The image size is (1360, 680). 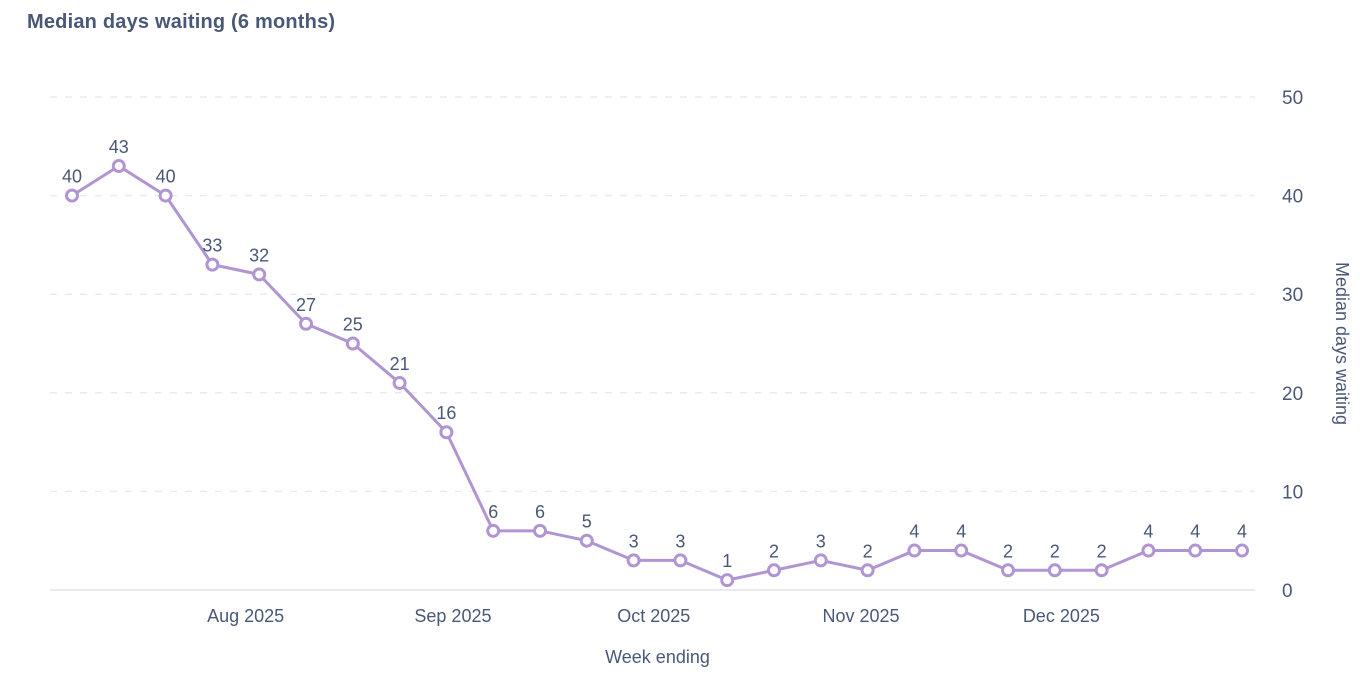 I want to click on x-axis-title: Week ending, so click(x=657, y=657).